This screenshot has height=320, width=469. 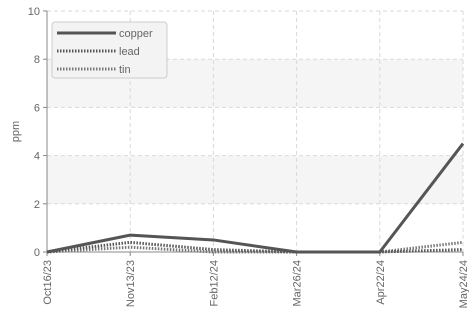 I want to click on legend-label-tin: tin, so click(x=125, y=70).